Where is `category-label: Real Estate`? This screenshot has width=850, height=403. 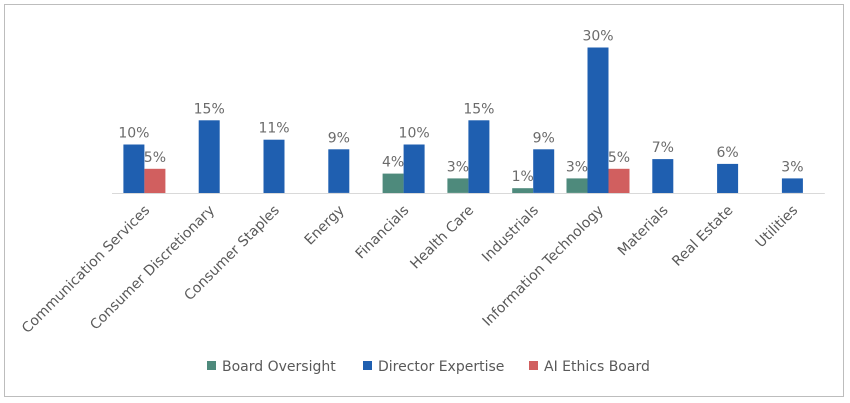 category-label: Real Estate is located at coordinates (702, 236).